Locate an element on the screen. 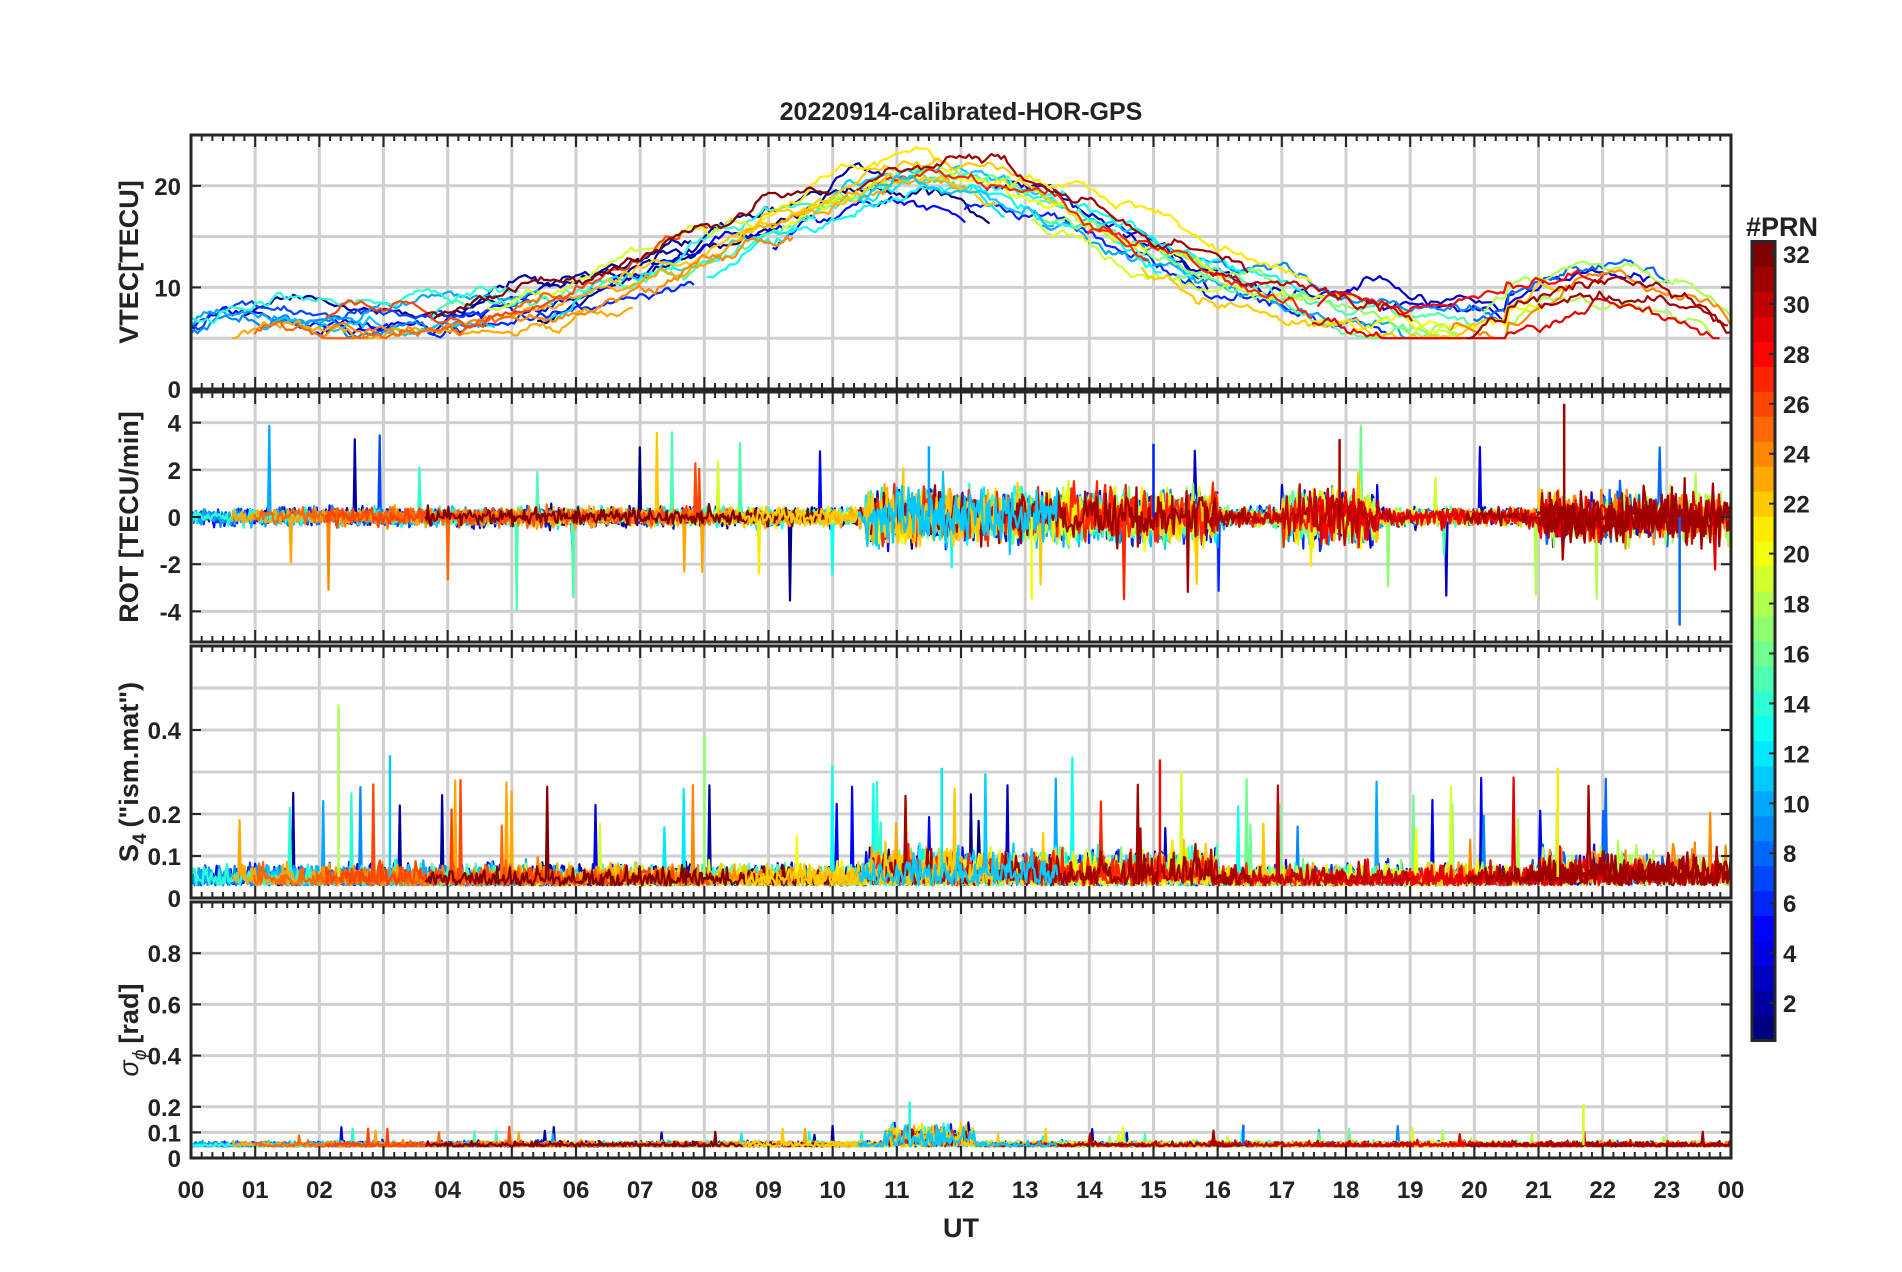 The height and width of the screenshot is (1272, 1902). vtec-y-tick-label: 0 is located at coordinates (174, 390).